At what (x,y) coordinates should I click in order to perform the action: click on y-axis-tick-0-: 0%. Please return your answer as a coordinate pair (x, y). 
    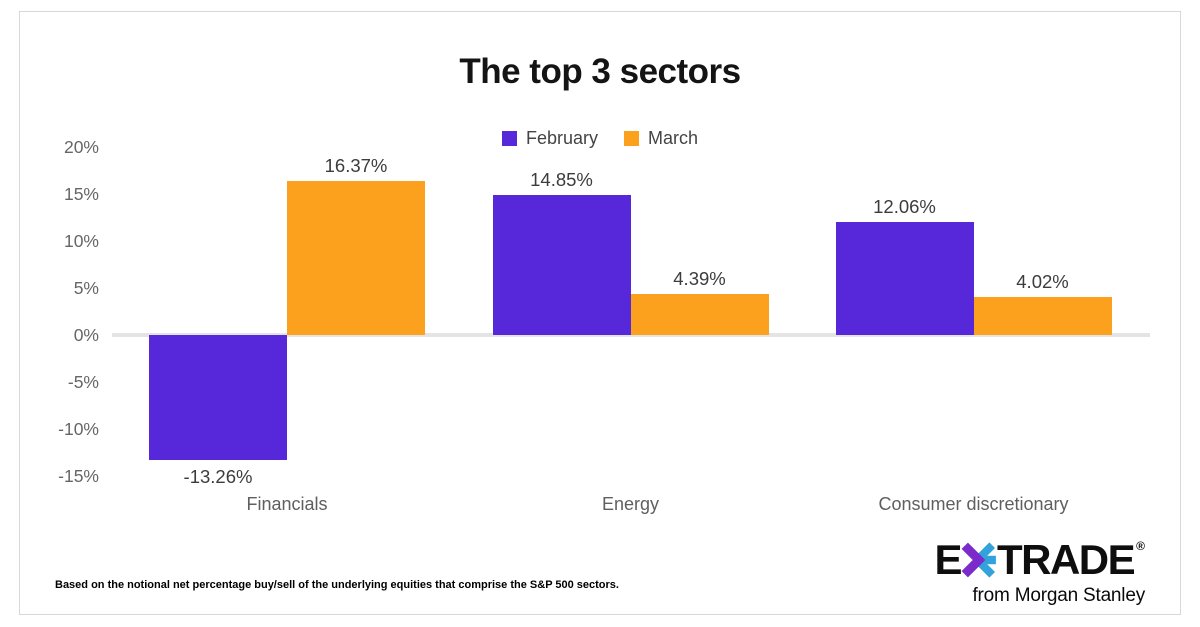
    Looking at the image, I should click on (86, 335).